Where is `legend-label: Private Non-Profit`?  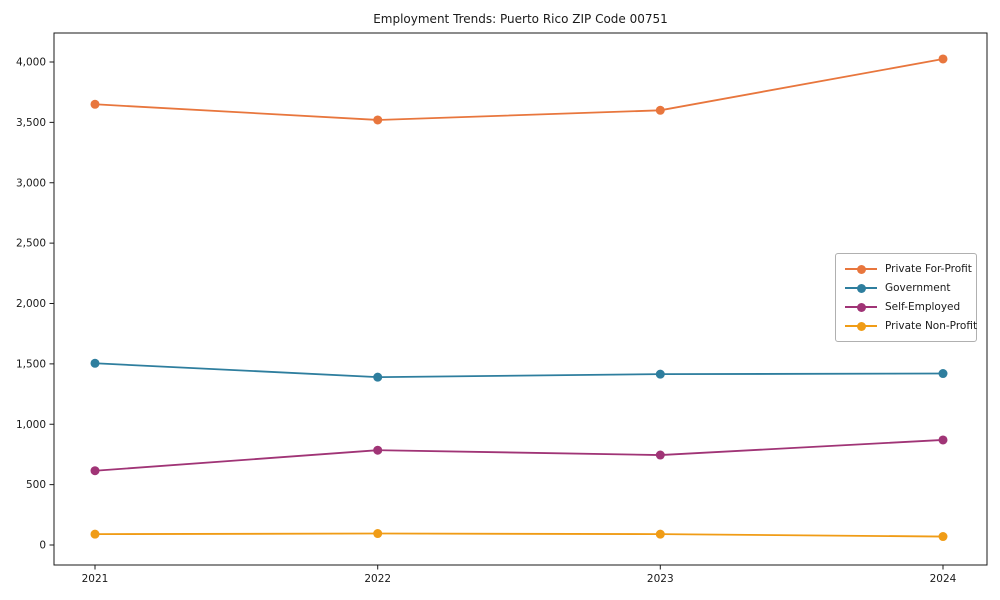
legend-label: Private Non-Profit is located at coordinates (931, 326).